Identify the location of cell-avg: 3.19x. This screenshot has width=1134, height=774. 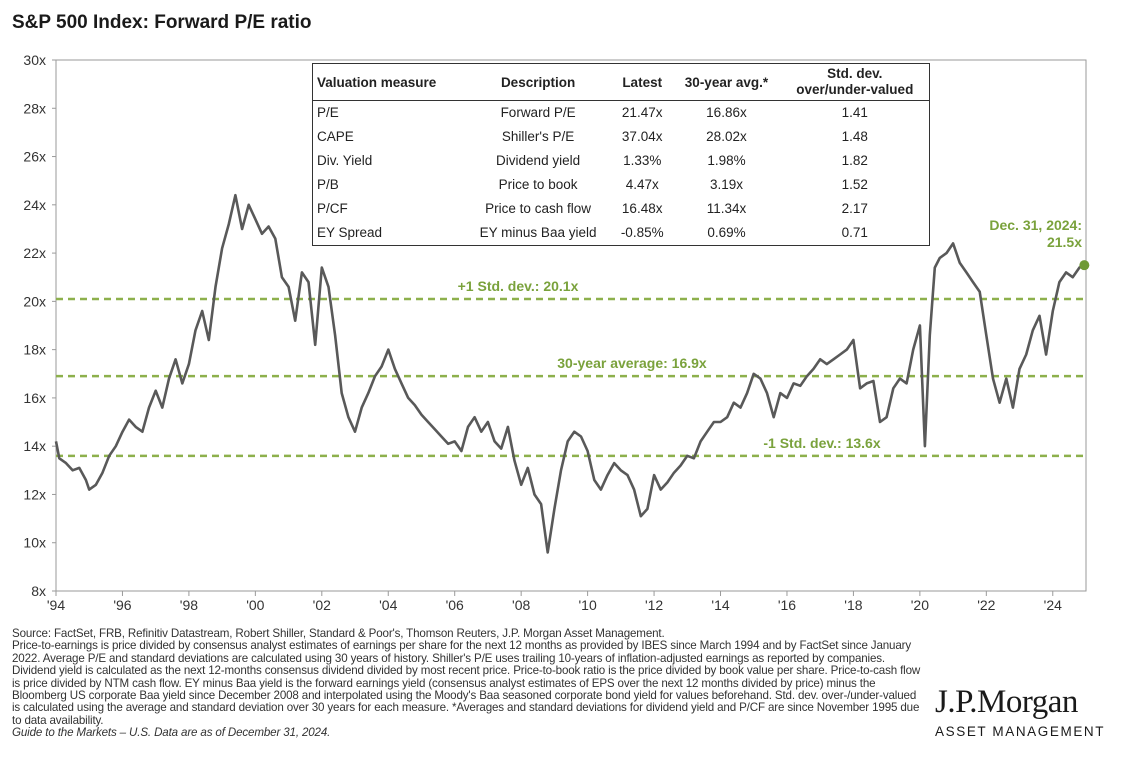
(726, 184).